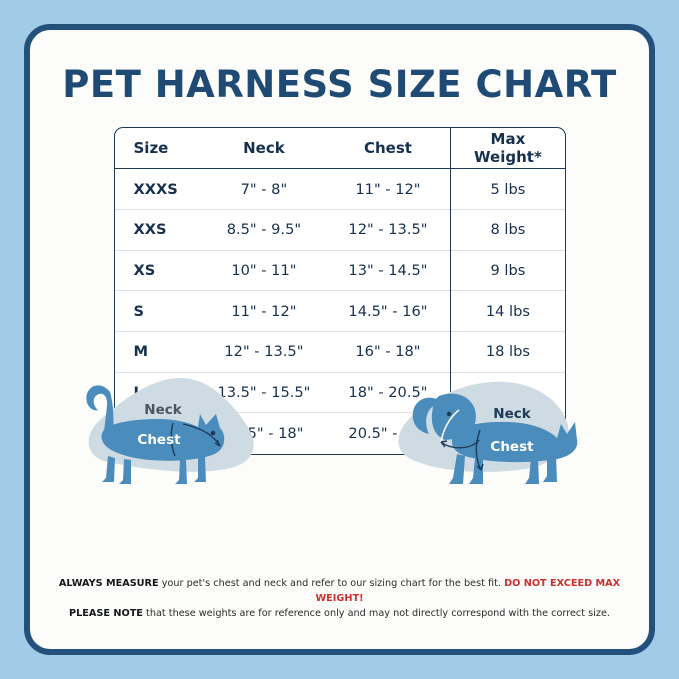 This screenshot has height=679, width=679. Describe the element at coordinates (507, 230) in the screenshot. I see `cell-weight: 8 lbs` at that location.